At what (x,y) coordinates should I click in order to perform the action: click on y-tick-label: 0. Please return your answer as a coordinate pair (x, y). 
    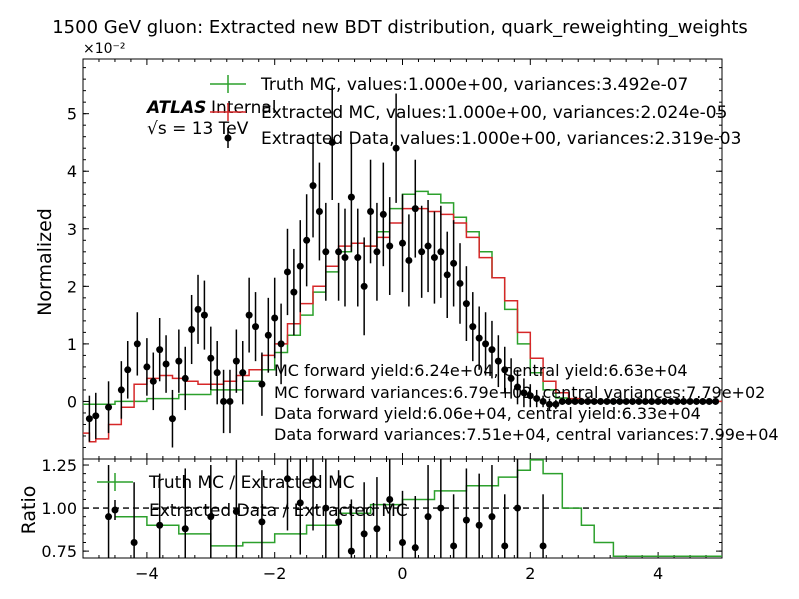
    Looking at the image, I should click on (72, 401).